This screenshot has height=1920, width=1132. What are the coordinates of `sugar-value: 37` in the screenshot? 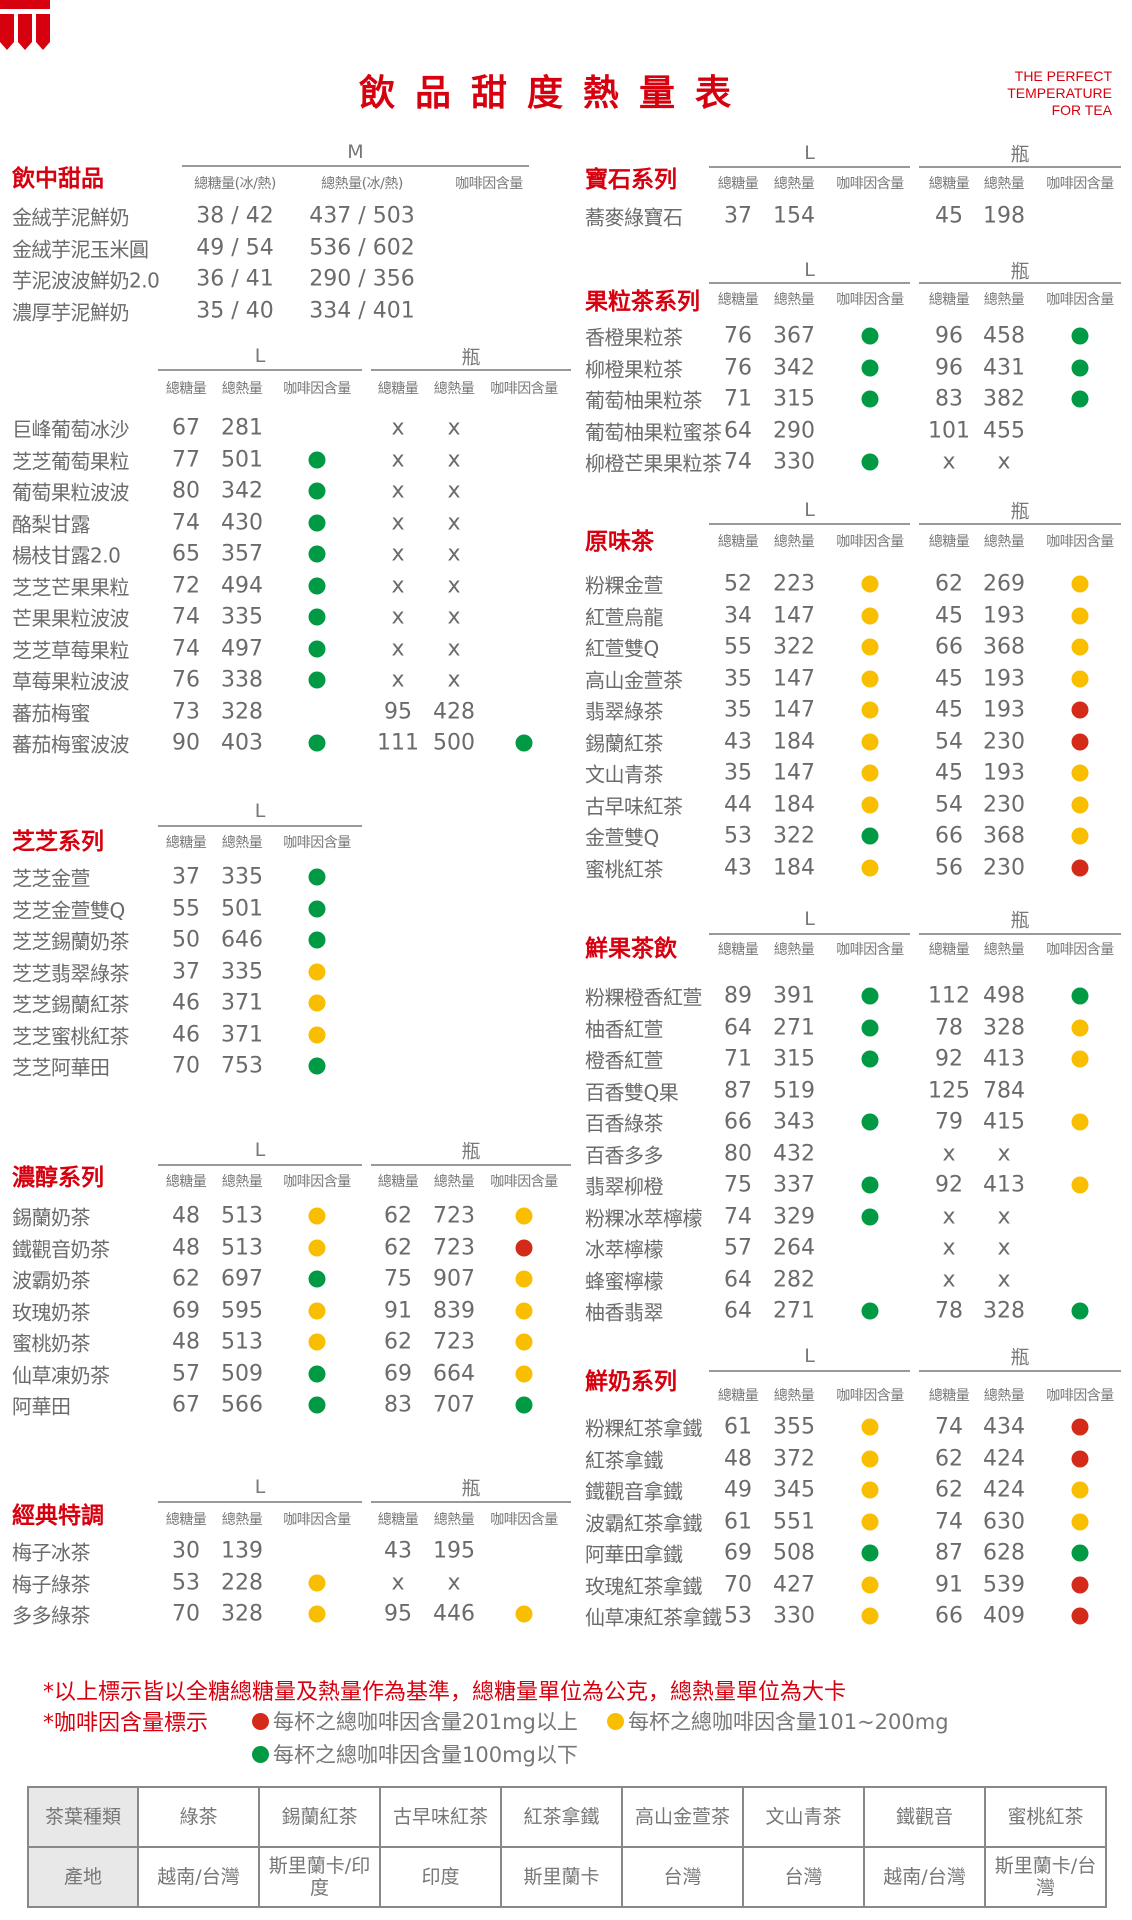 It's located at (186, 971).